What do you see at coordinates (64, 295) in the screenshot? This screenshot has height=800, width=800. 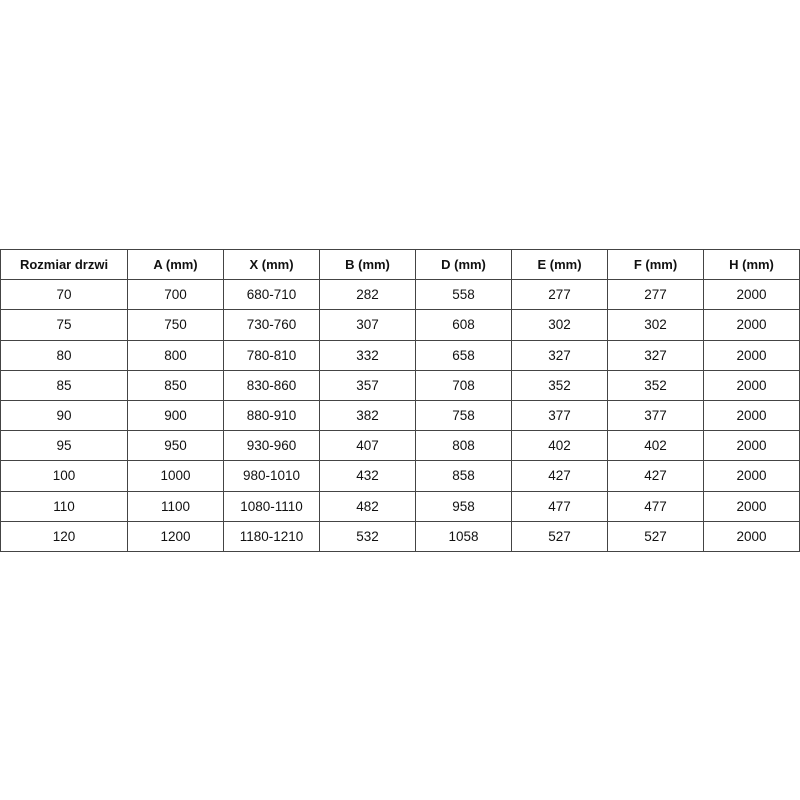 I see `table-cell: 70` at bounding box center [64, 295].